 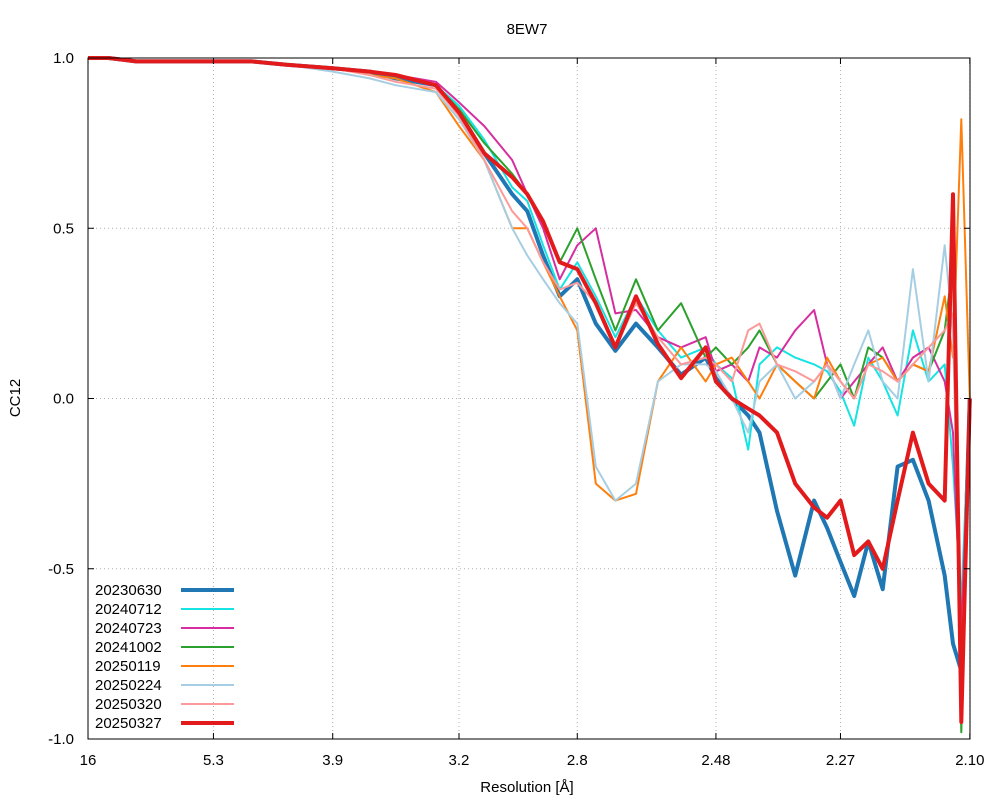 I want to click on x-tick-label: 2.48, so click(x=715, y=760).